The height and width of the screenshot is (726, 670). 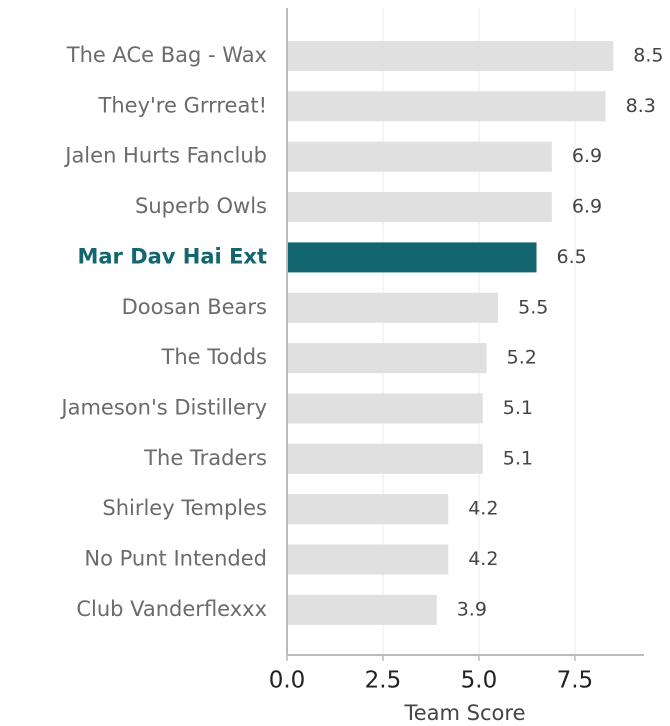 What do you see at coordinates (522, 358) in the screenshot?
I see `value-label: 5.2` at bounding box center [522, 358].